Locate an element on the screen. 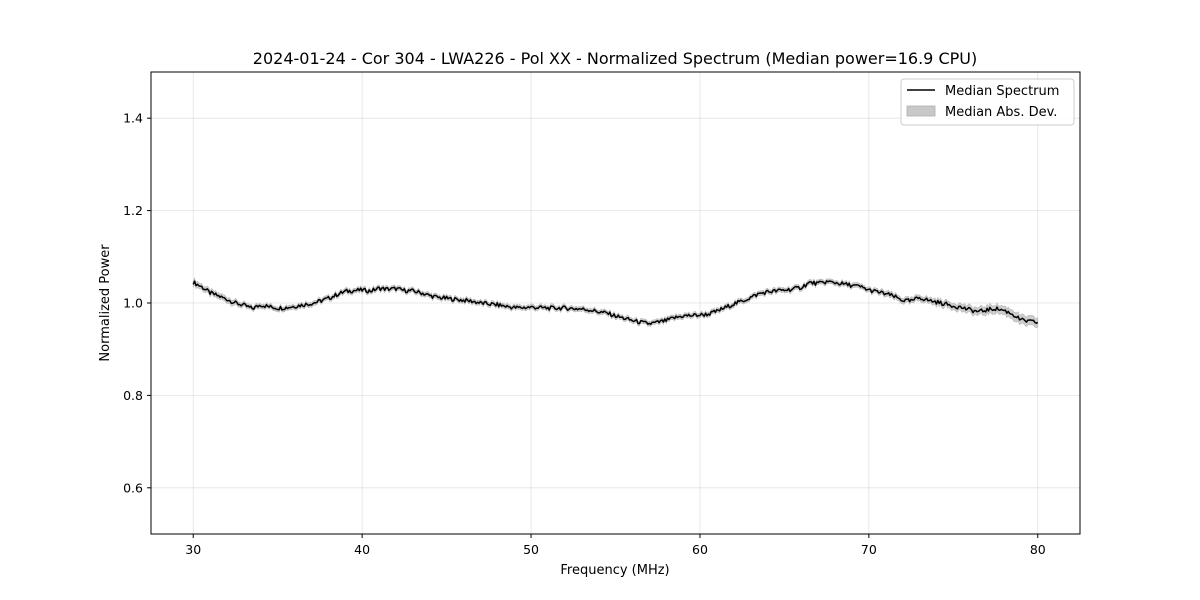  x-tick-label: 70 is located at coordinates (869, 549).